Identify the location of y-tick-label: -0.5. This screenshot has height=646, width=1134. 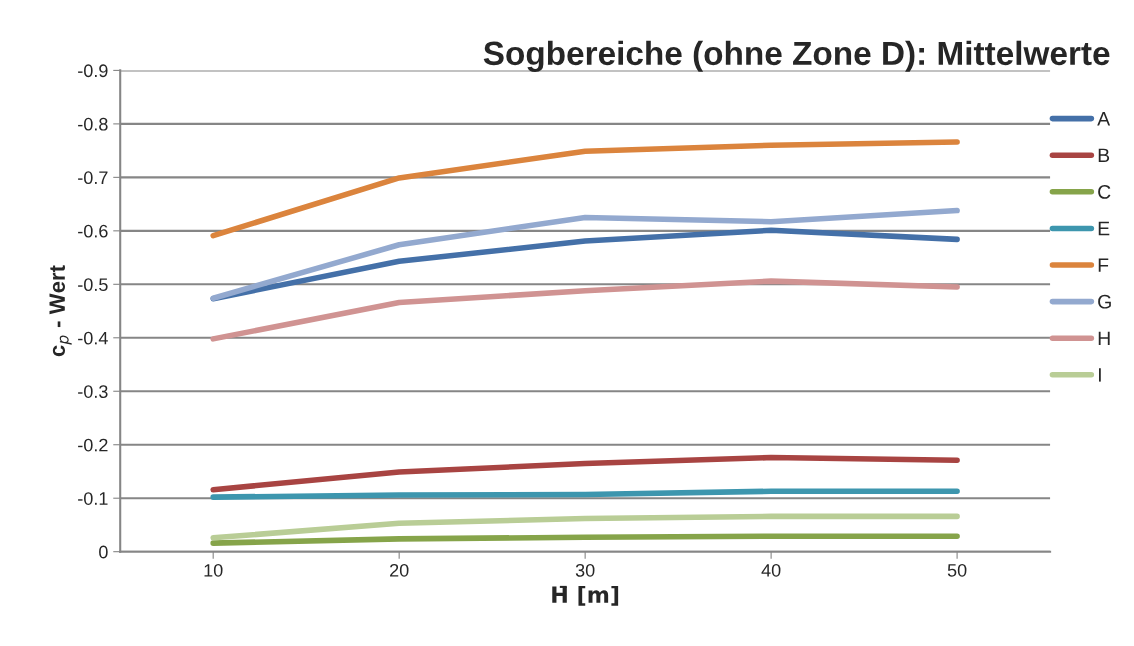
(93, 285).